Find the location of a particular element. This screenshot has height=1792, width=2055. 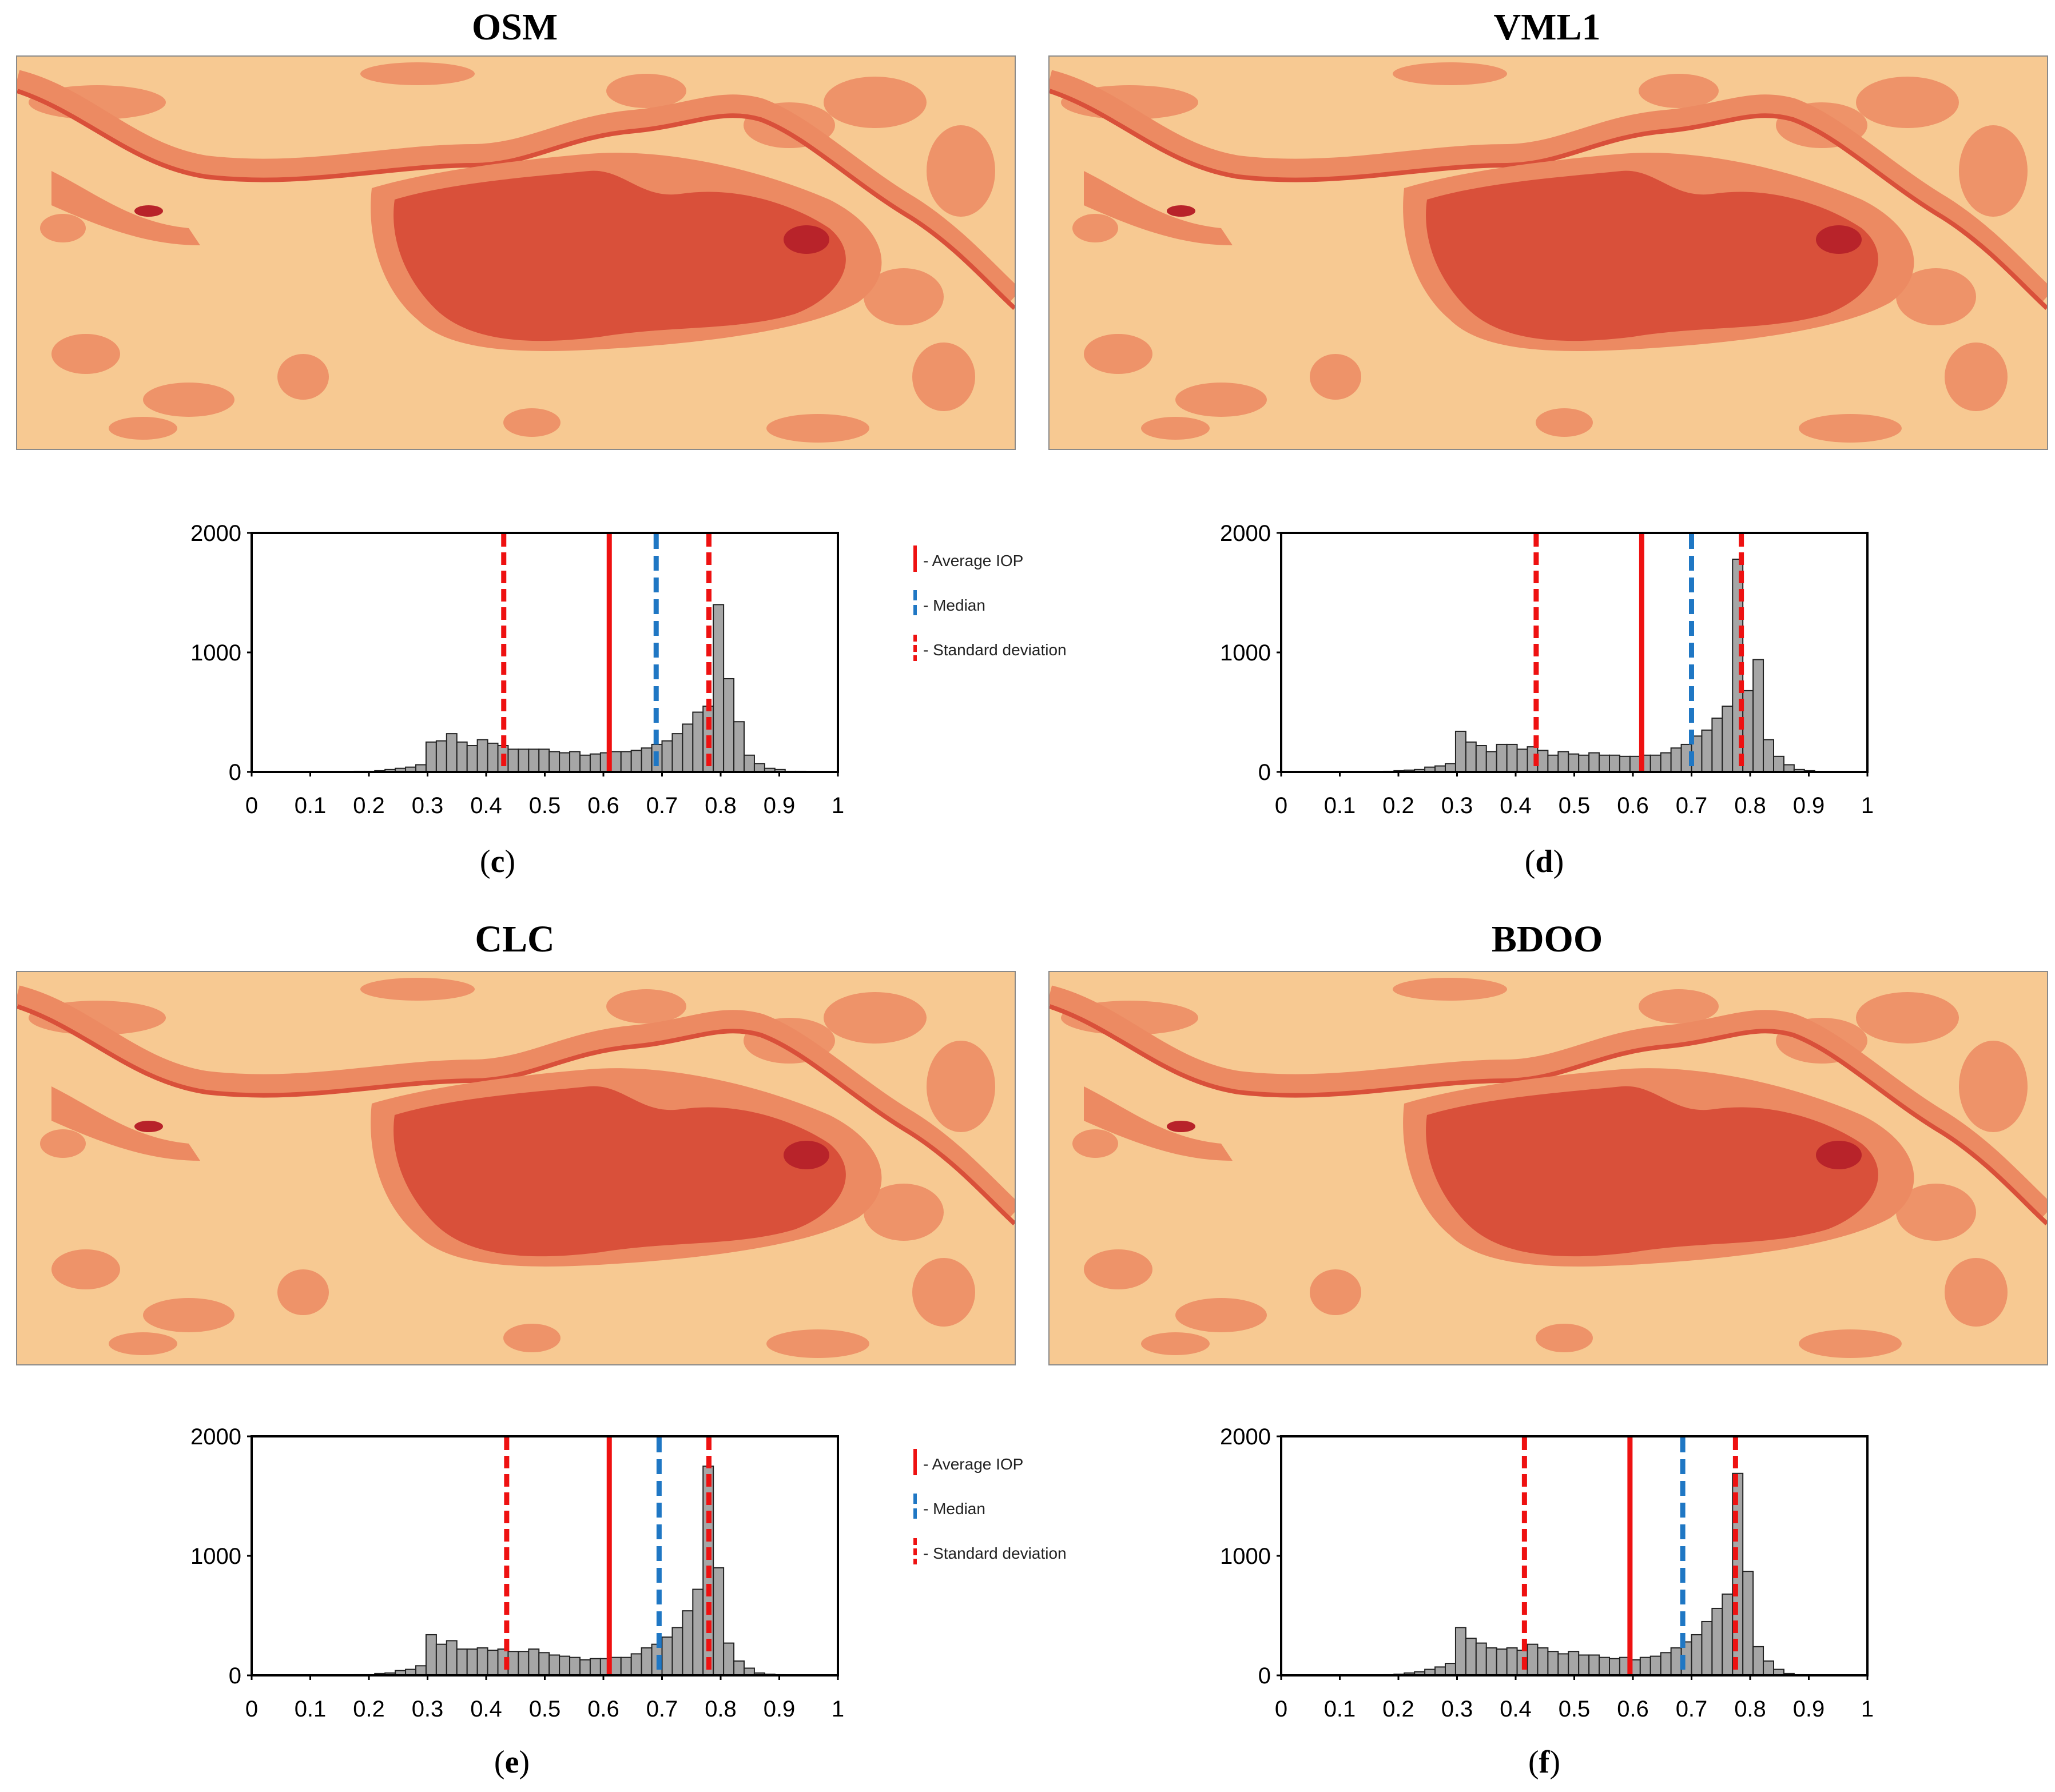

x-tick-label: 0.9 is located at coordinates (780, 1709).